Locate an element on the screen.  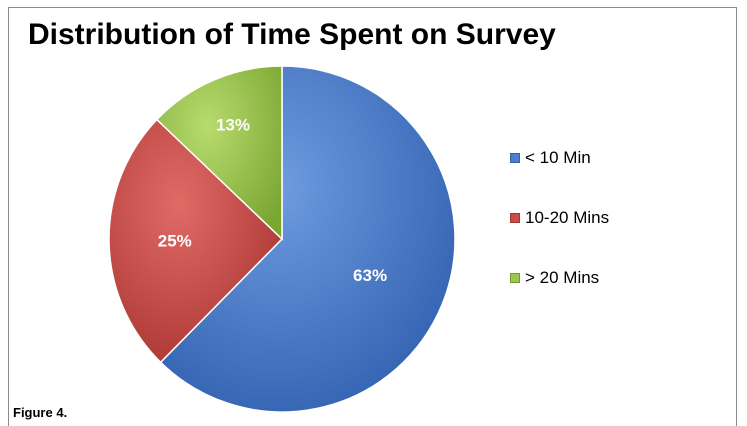
legend-item-over-20-mins: > 20 Mins is located at coordinates (559, 278).